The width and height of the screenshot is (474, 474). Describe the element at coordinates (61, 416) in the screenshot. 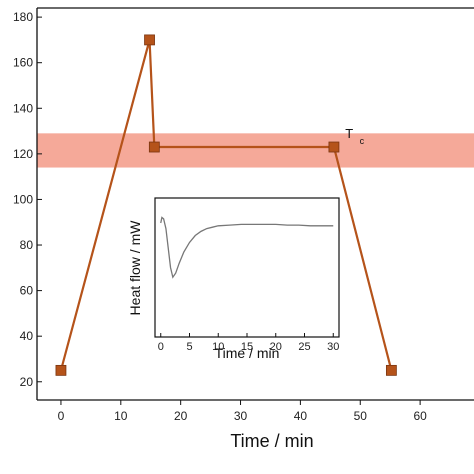

I see `x-tick-label: 0` at that location.